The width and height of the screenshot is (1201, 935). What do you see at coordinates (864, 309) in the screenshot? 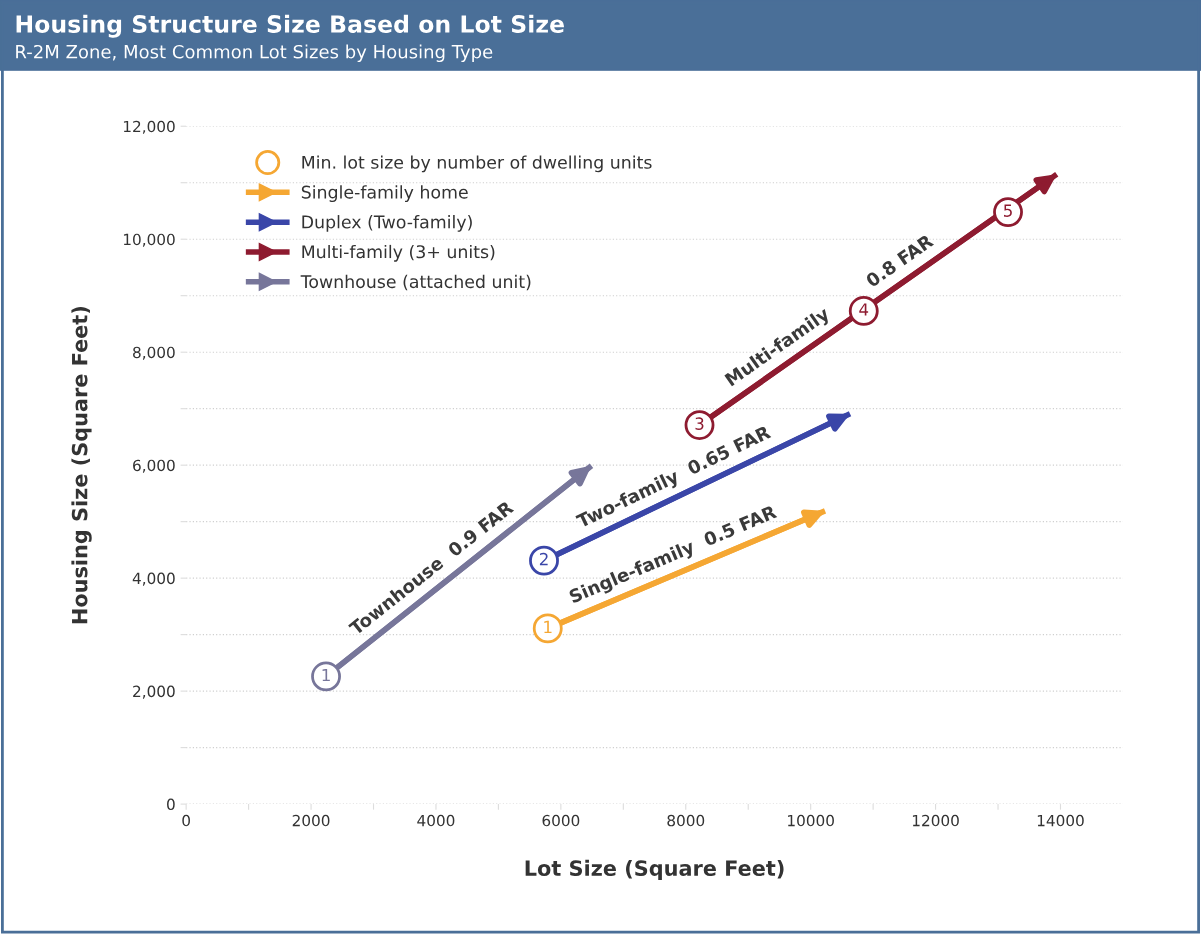
I see `annotation: 4` at bounding box center [864, 309].